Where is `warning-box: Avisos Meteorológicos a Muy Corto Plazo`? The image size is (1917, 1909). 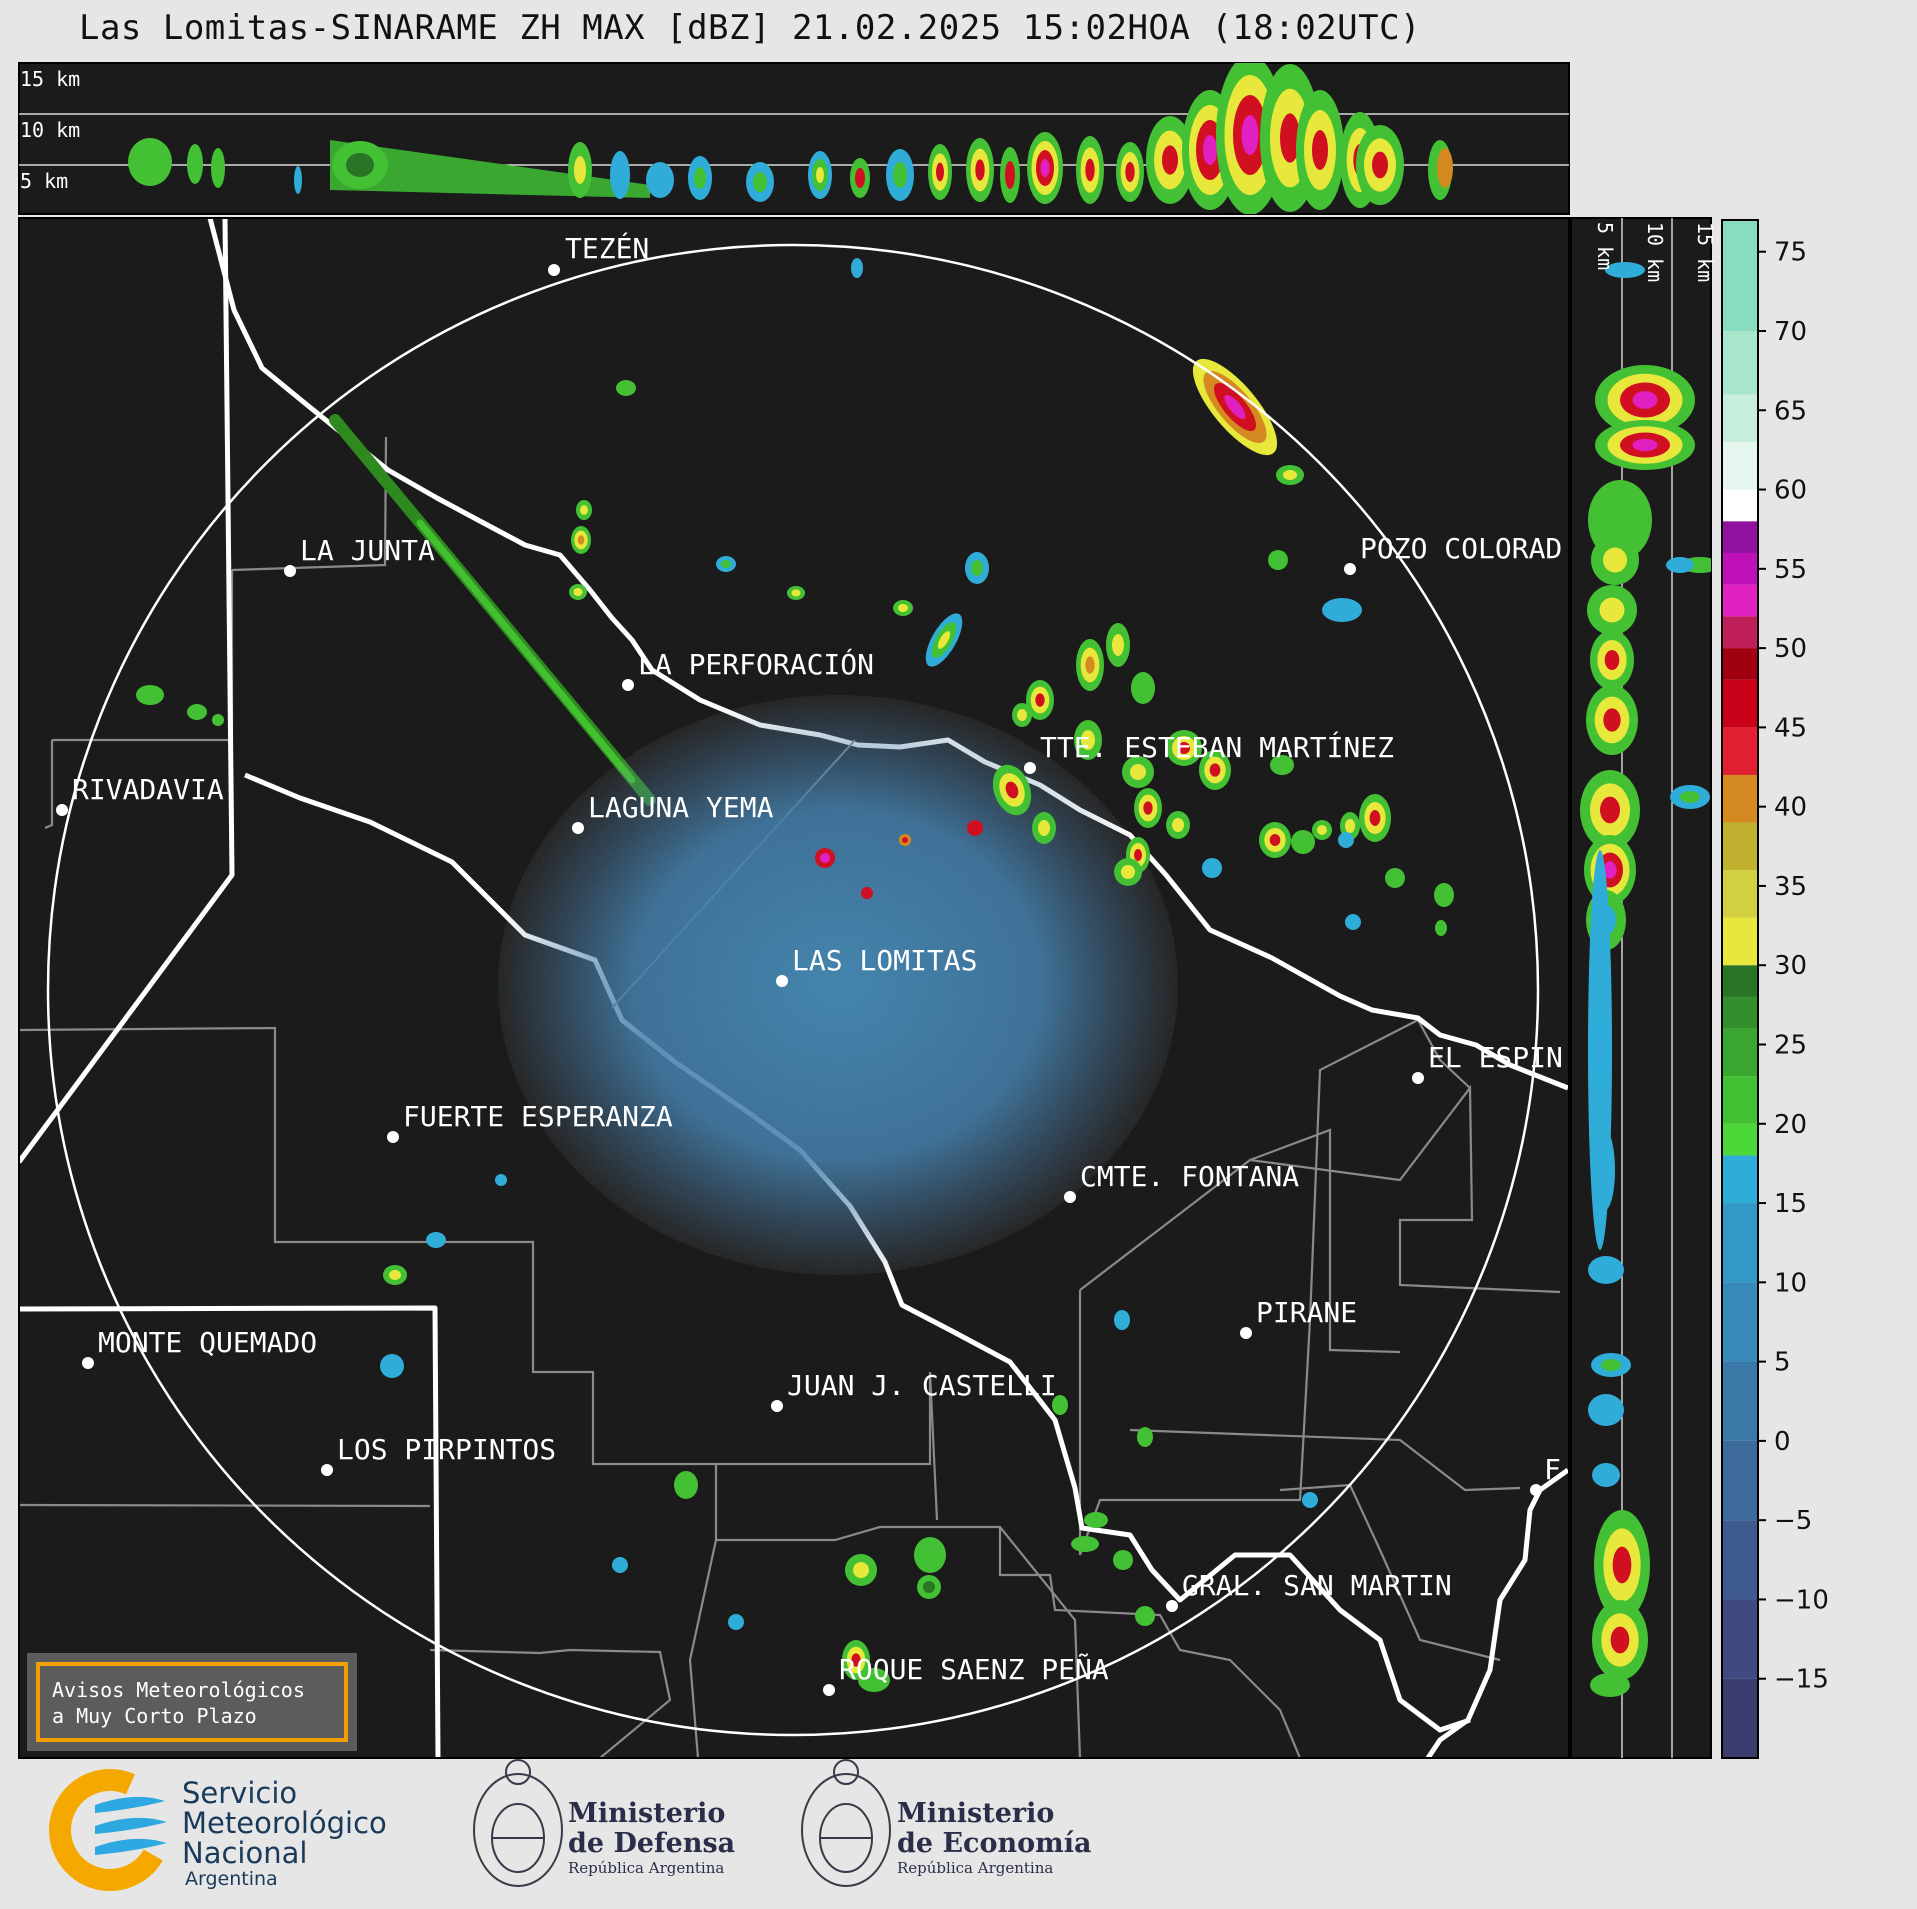
warning-box: Avisos Meteorológicos a Muy Corto Plazo is located at coordinates (192, 1702).